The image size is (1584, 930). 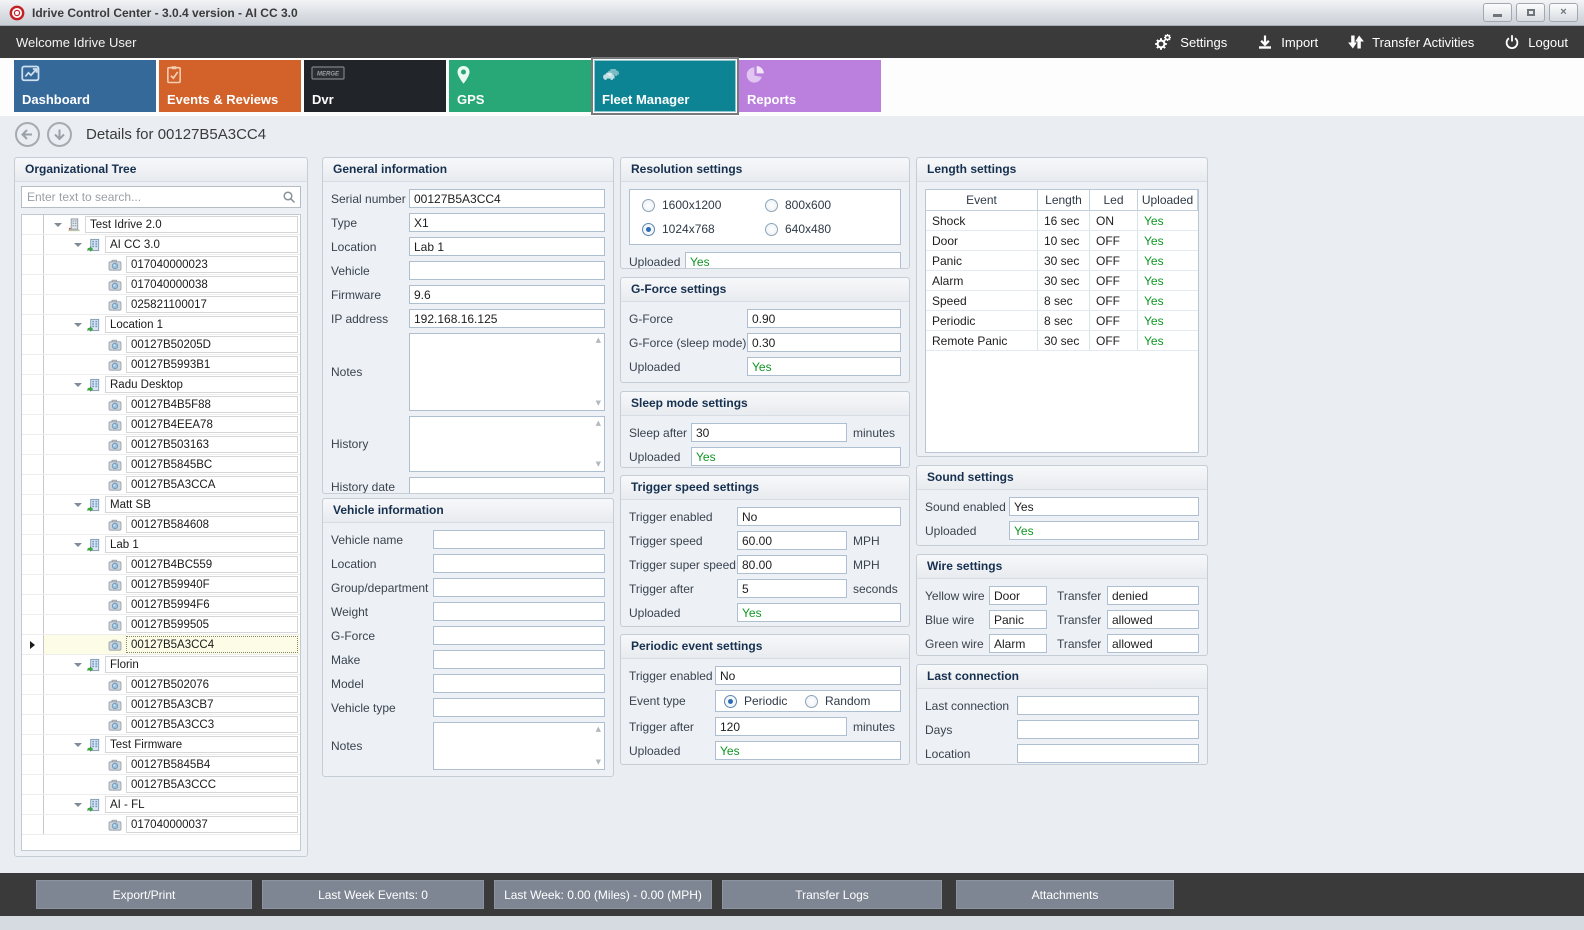 What do you see at coordinates (1062, 341) in the screenshot?
I see `table-row: Remote Panic 30 sec OFF Yes` at bounding box center [1062, 341].